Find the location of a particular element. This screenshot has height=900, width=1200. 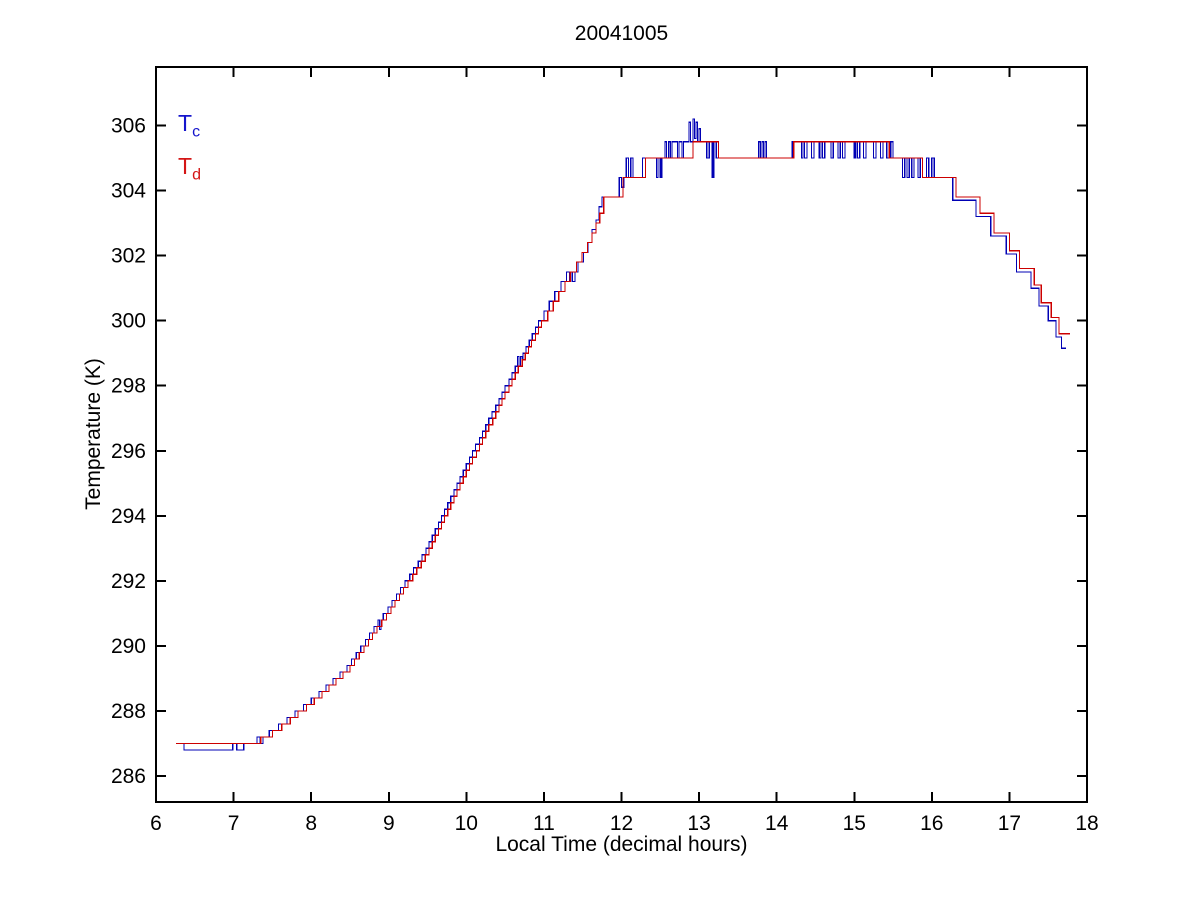

x-axis-label: Local Time (decimal hours) is located at coordinates (621, 844).